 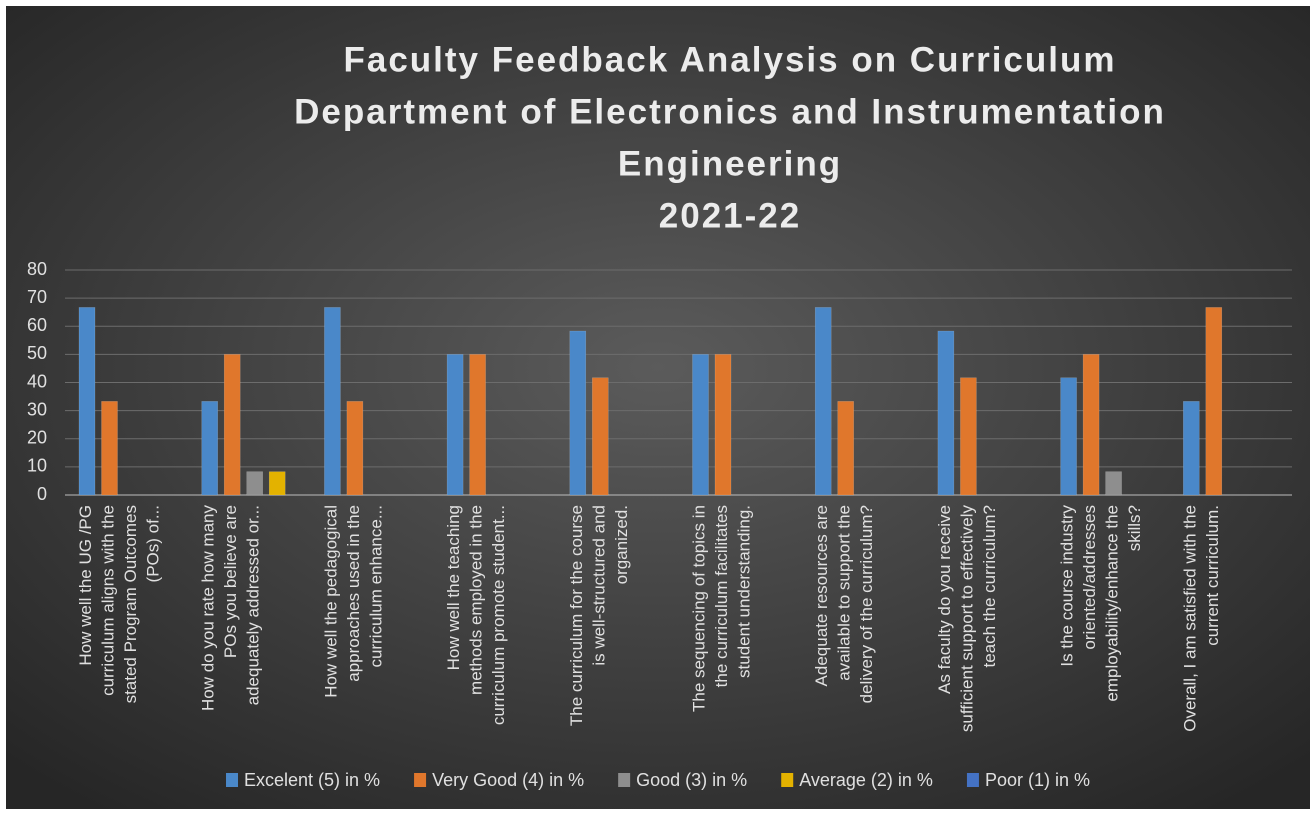 I want to click on legend-label: Very Good (4) in %, so click(x=508, y=780).